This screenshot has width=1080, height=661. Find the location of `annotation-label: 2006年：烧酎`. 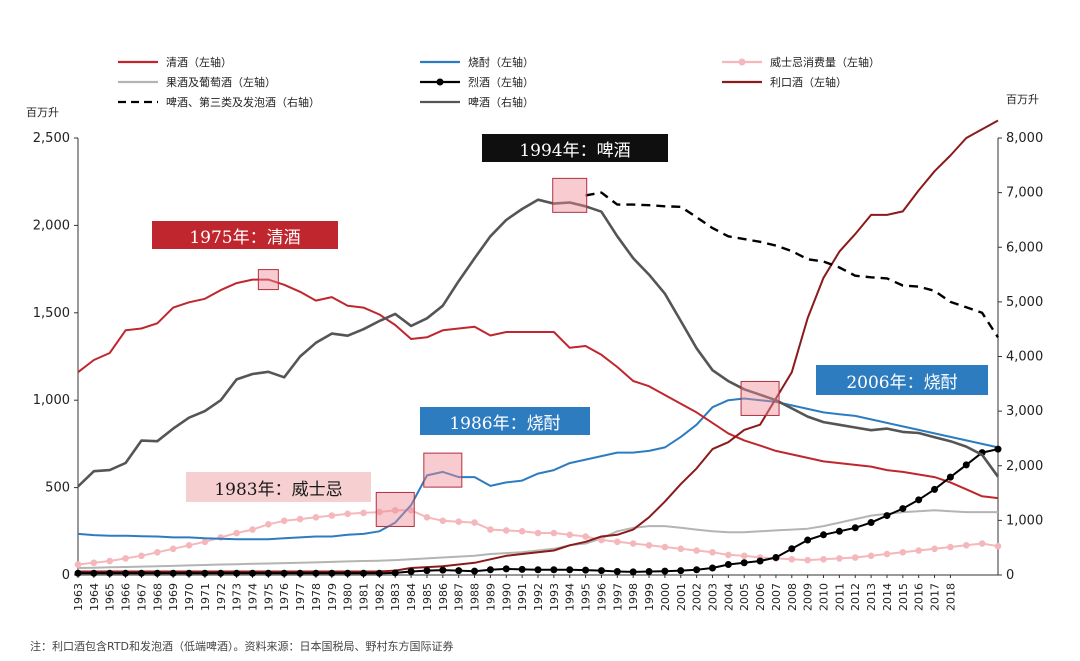

annotation-label: 2006年：烧酎 is located at coordinates (902, 380).